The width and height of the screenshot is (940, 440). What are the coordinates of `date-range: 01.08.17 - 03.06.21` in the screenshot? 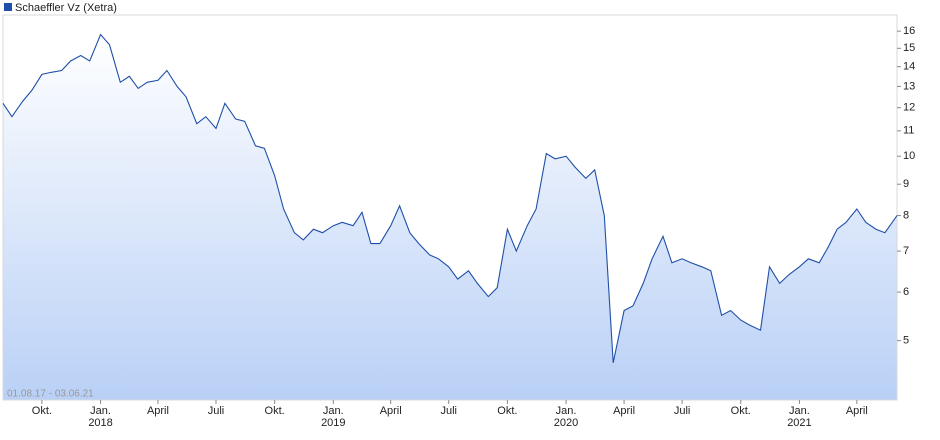 It's located at (50, 394).